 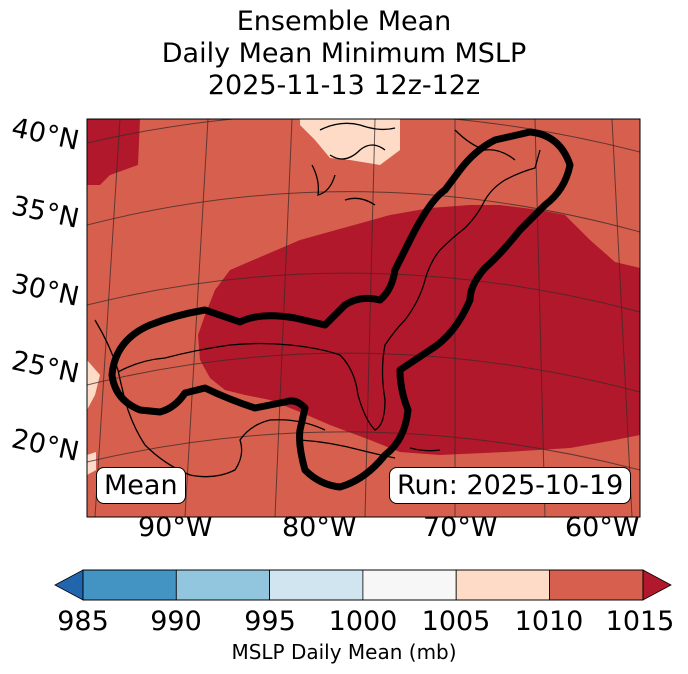 I want to click on colorbar-tick-1000: 1000, so click(x=363, y=621).